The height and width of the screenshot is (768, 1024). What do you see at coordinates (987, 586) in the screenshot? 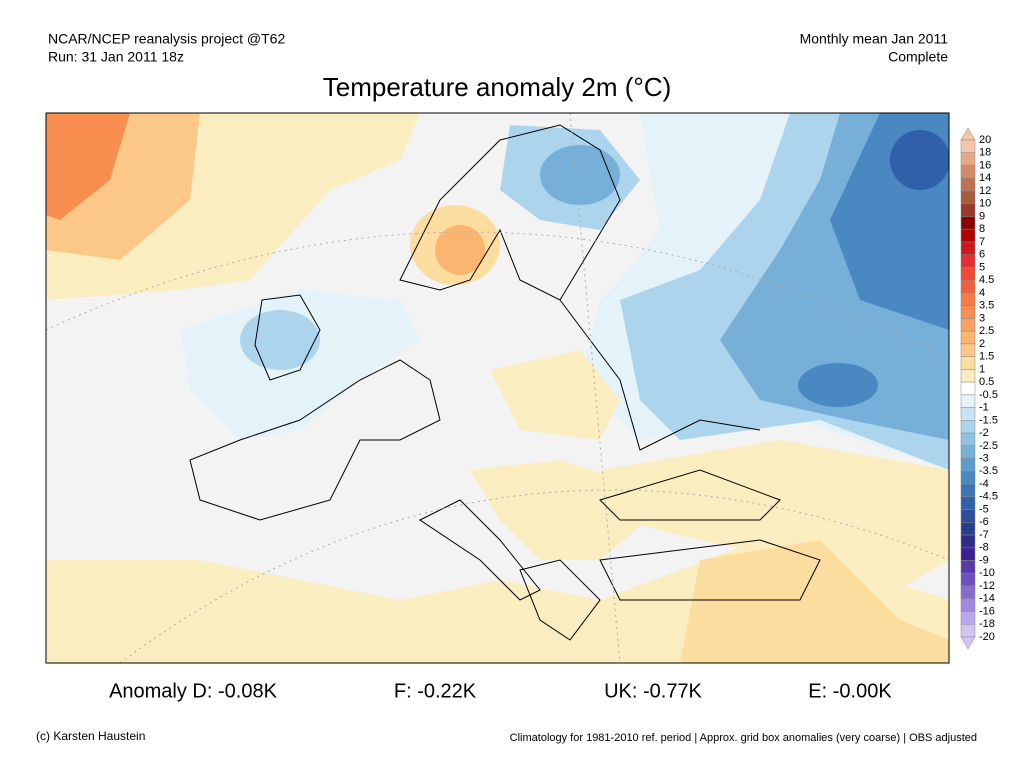
I see `colorbar-label: -12` at bounding box center [987, 586].